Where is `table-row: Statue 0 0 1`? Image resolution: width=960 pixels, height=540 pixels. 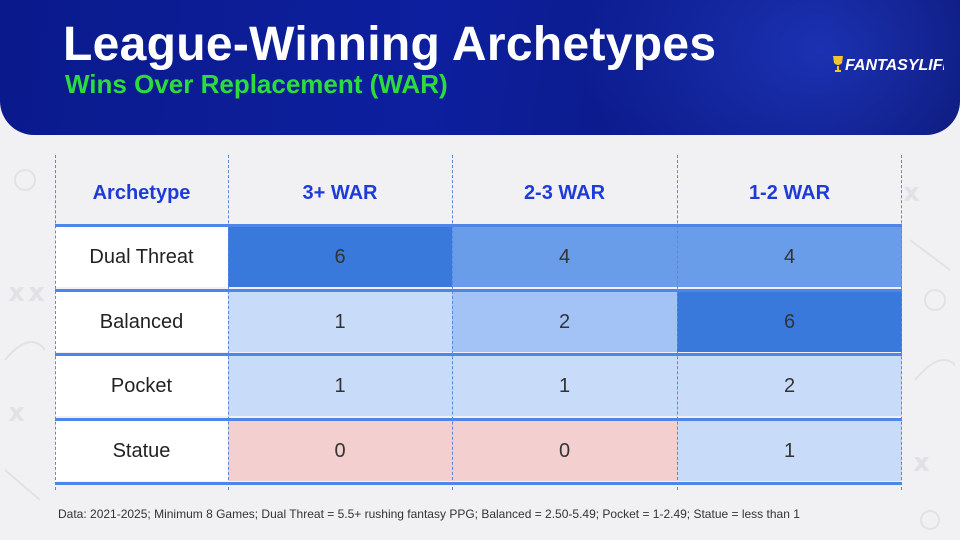 table-row: Statue 0 0 1 is located at coordinates (478, 450).